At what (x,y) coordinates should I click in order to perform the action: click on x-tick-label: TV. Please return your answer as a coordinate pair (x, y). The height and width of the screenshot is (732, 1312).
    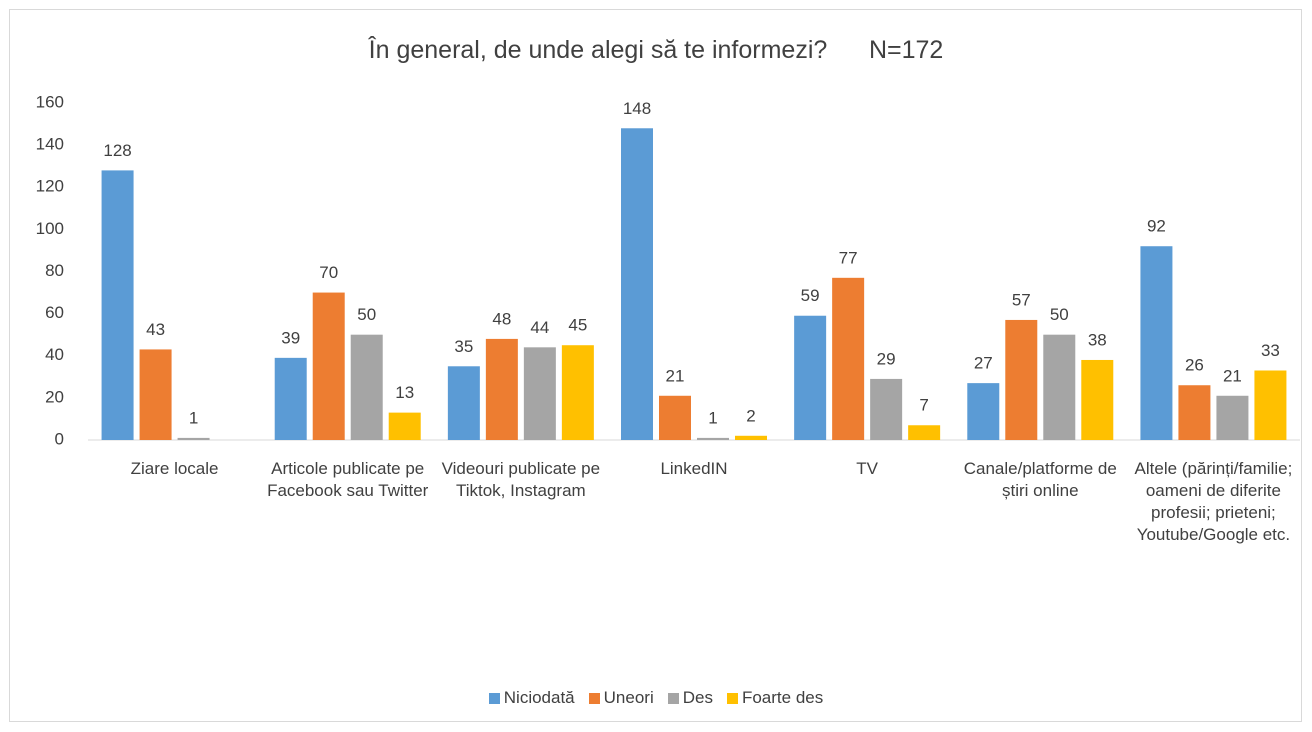
    Looking at the image, I should click on (867, 468).